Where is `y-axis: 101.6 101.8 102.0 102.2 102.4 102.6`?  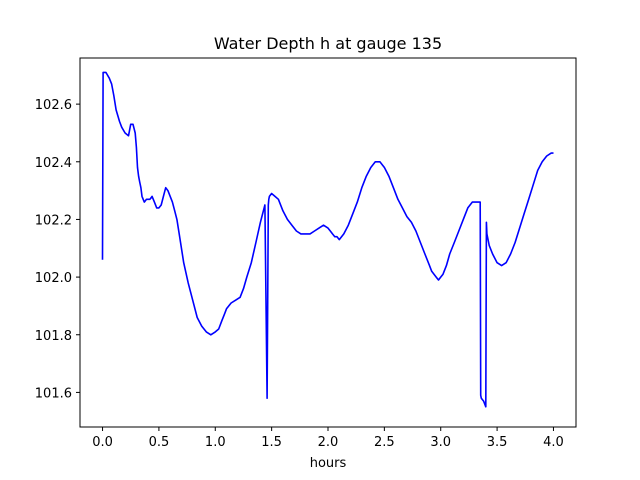 y-axis: 101.6 101.8 102.0 102.2 102.4 102.6 is located at coordinates (57, 249).